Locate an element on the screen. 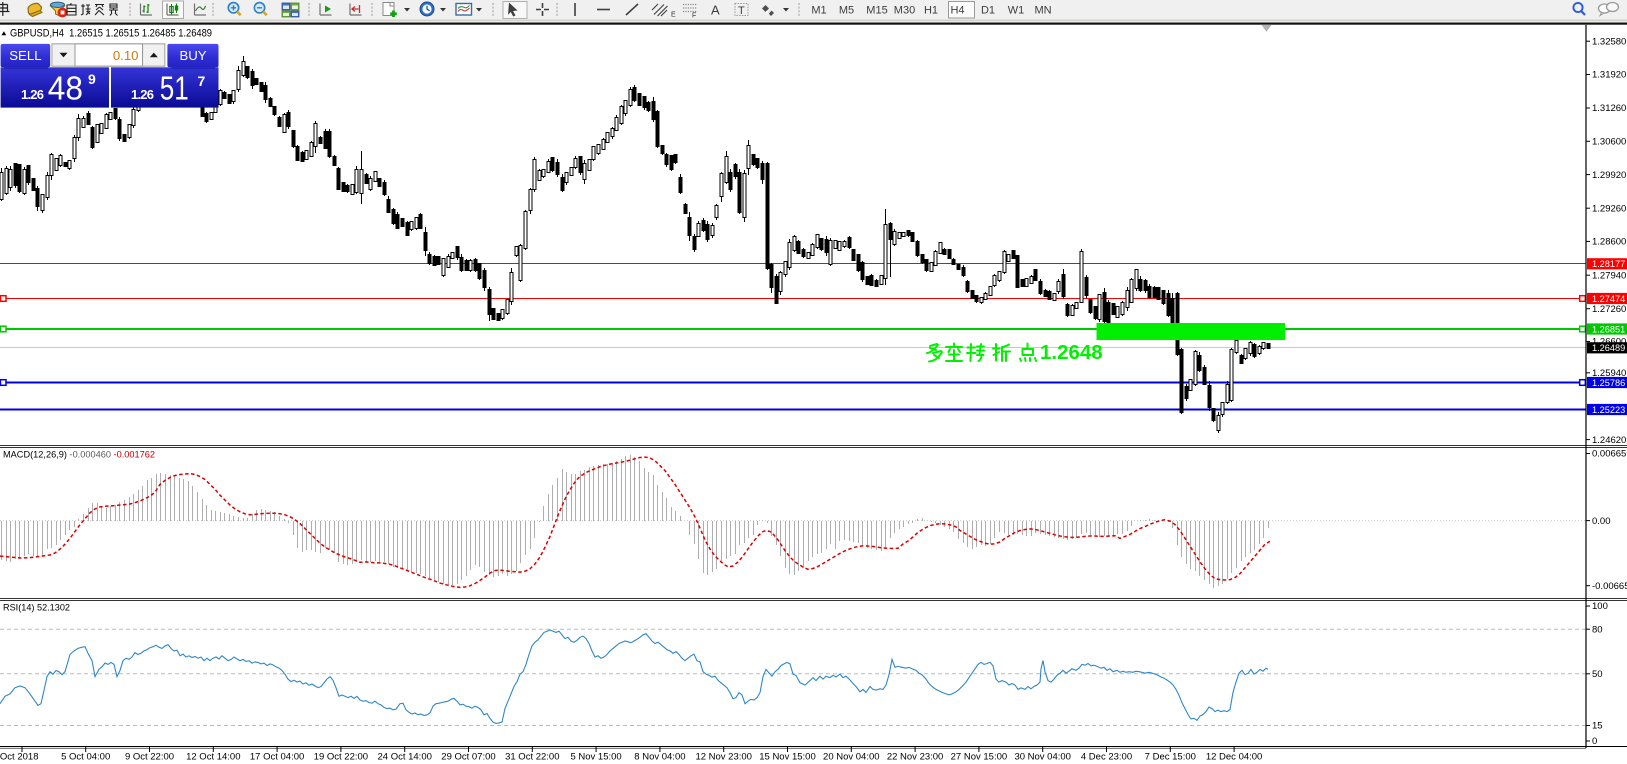  svg-text: 1.29260 is located at coordinates (1609, 208).